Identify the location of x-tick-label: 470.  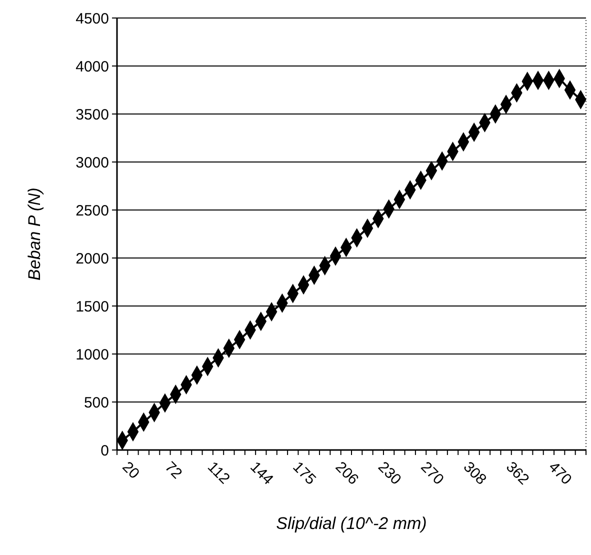
(560, 473).